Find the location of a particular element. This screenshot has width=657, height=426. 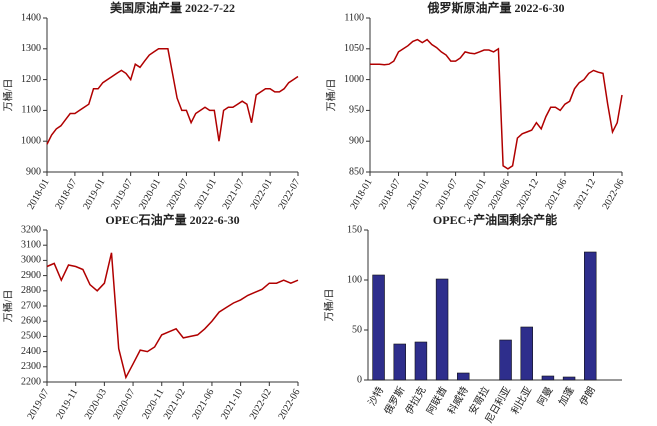

y-tick-label: 50 is located at coordinates (357, 329).